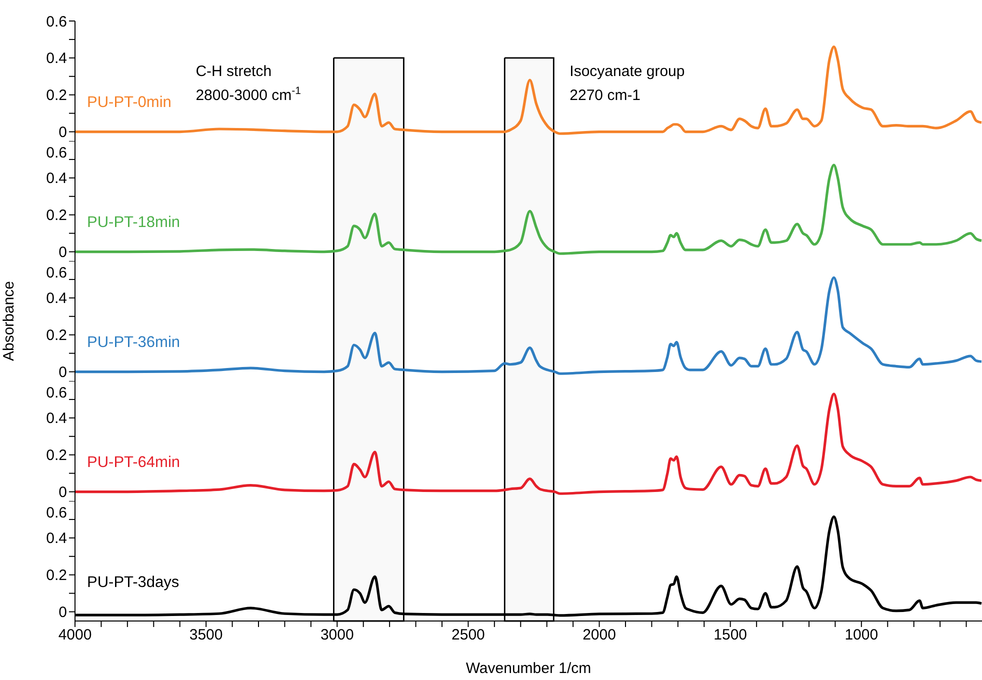  Describe the element at coordinates (206, 635) in the screenshot. I see `x-tick-label: 3500` at that location.